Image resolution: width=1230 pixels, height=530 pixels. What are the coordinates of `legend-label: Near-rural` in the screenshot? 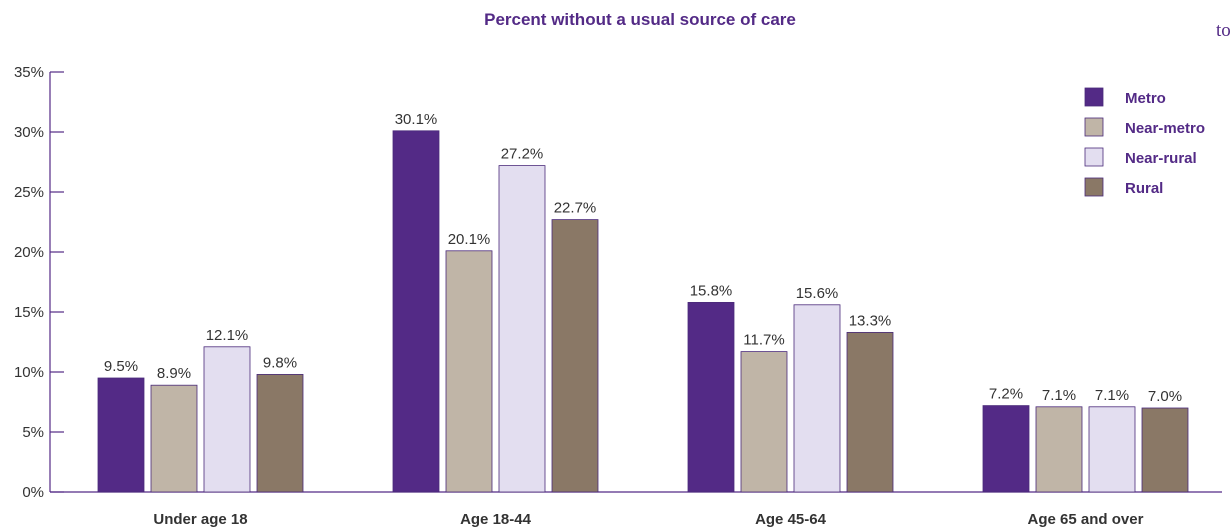 It's located at (1161, 158).